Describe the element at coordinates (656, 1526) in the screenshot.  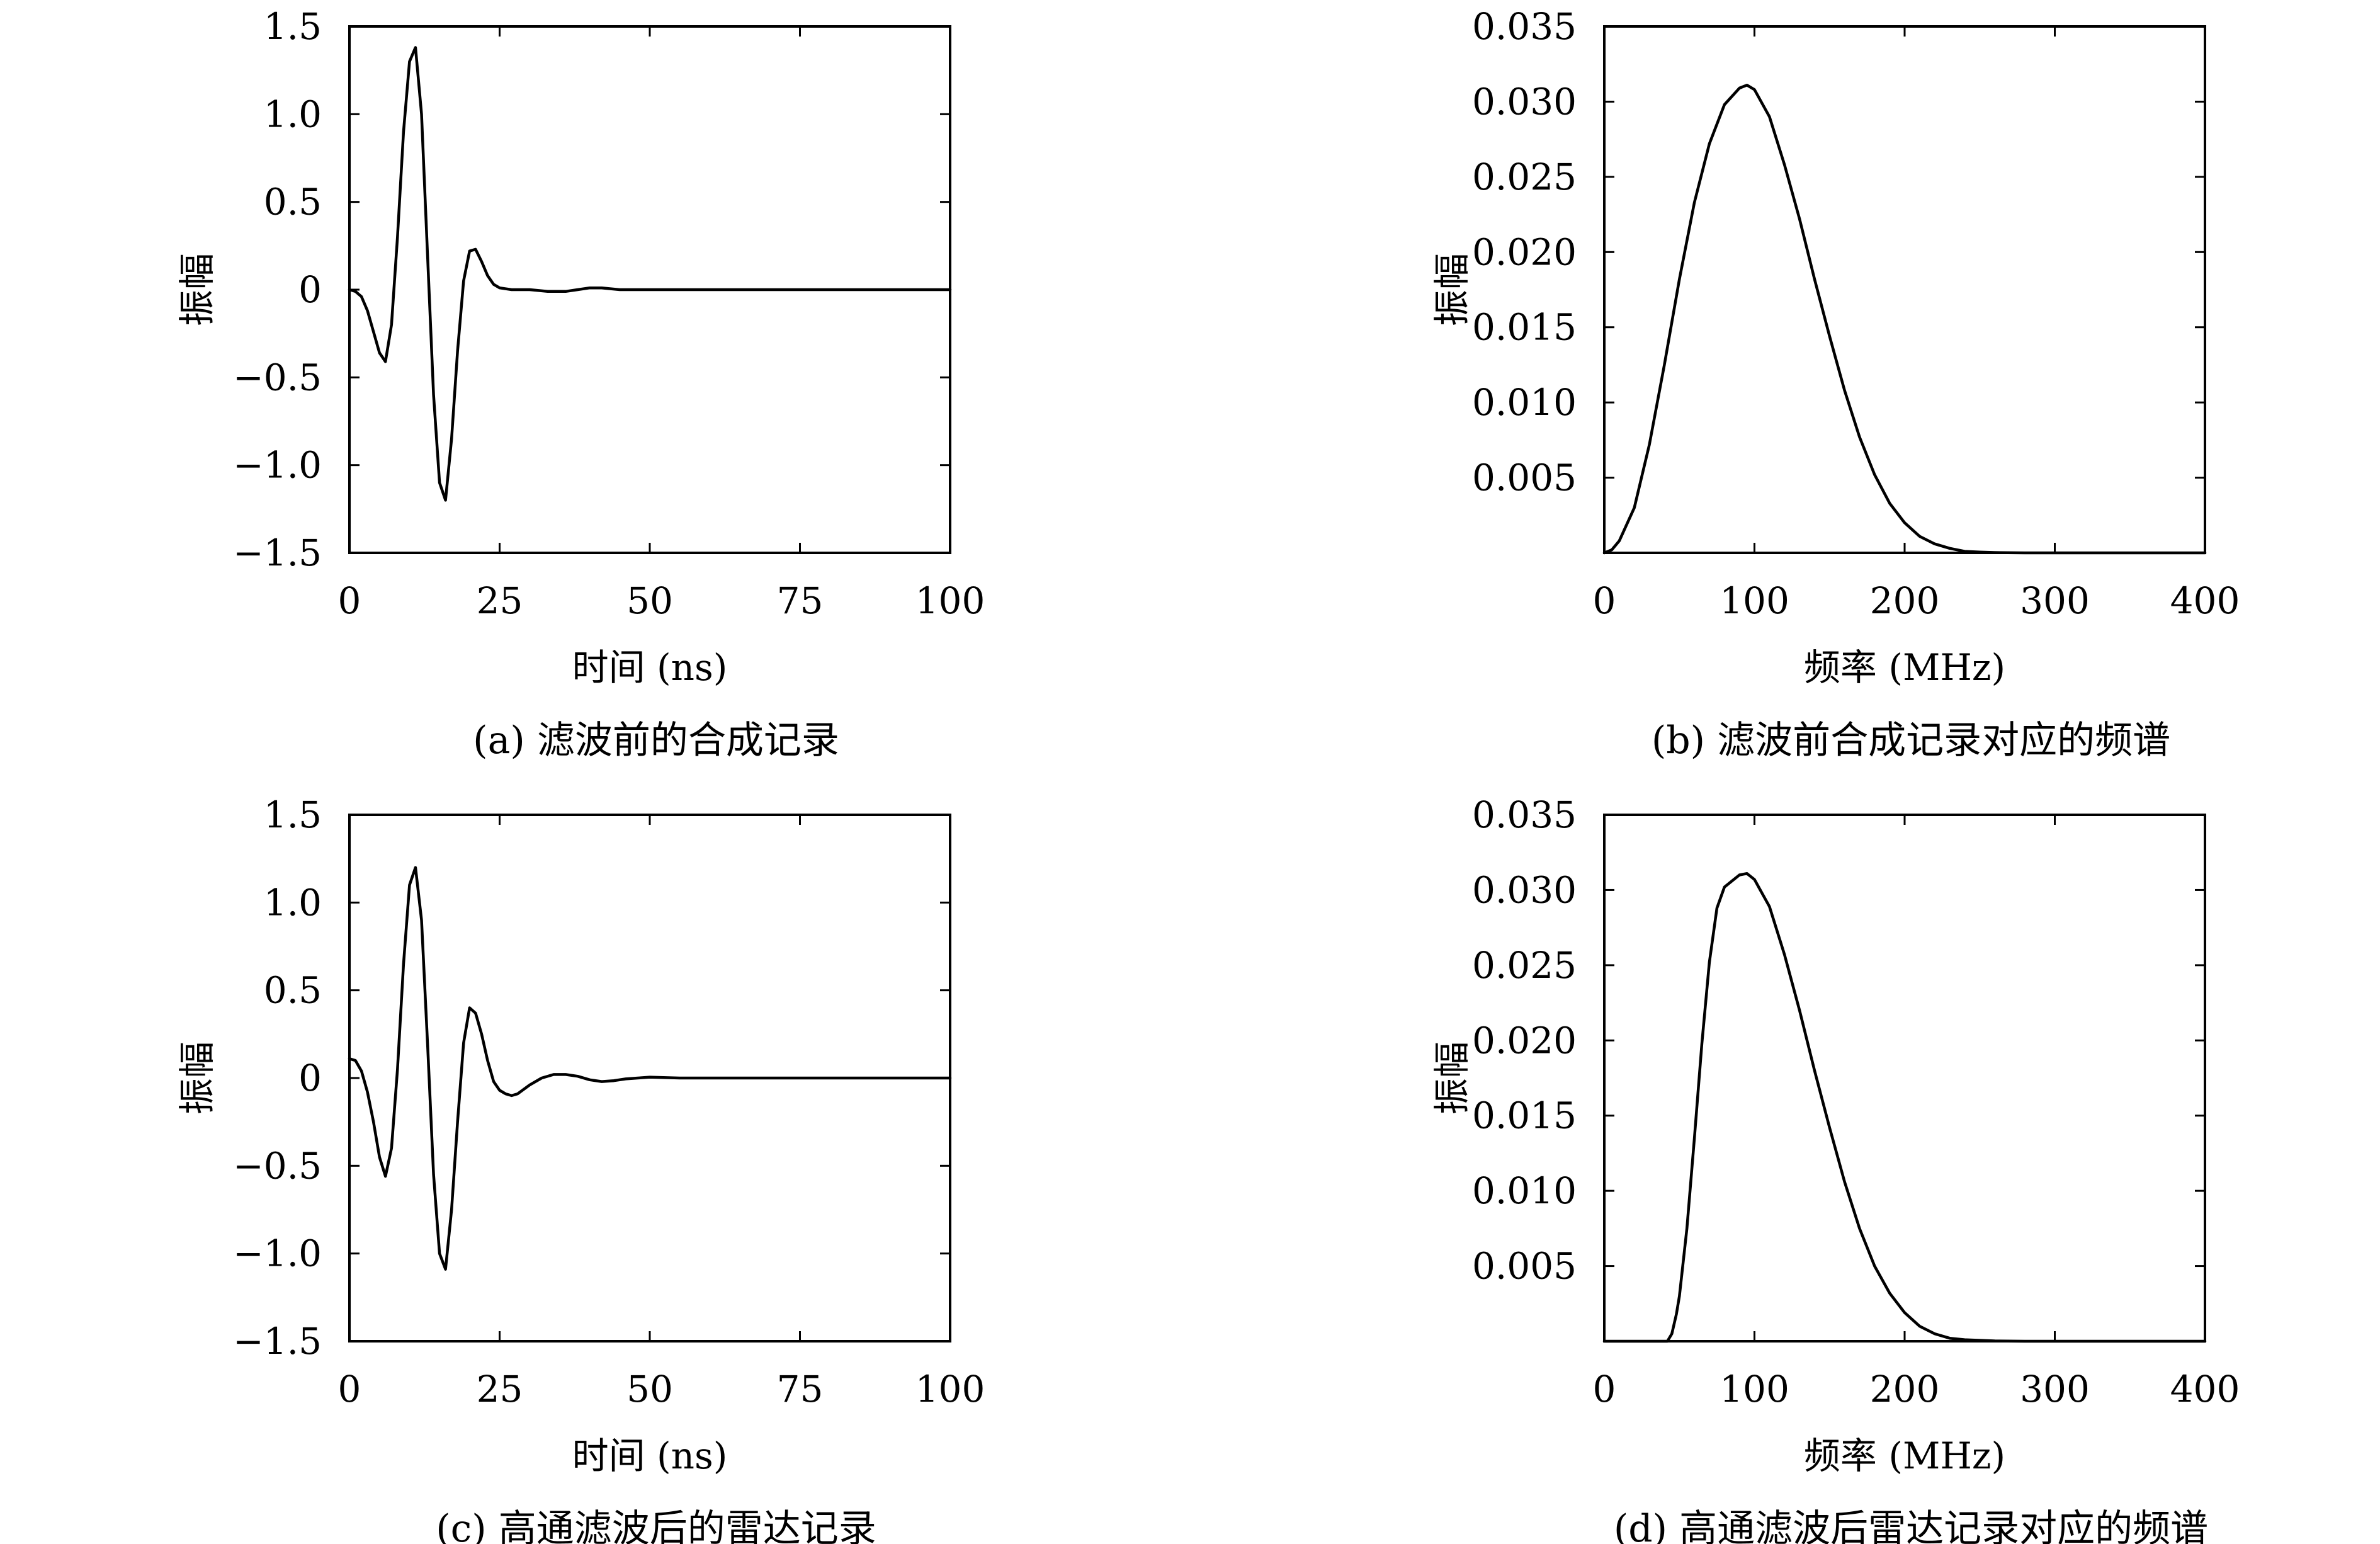
I see `panel-caption: (c) 高通滤波后的雷达记录` at that location.